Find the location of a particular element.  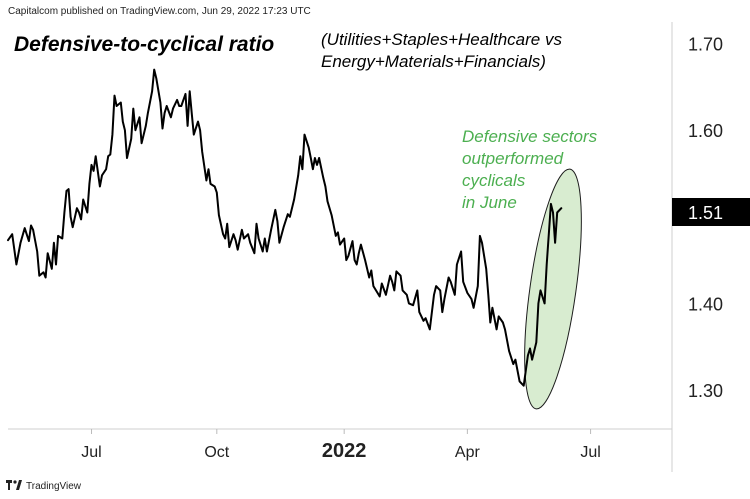

chart-subtitle-line1: (Utilities+Staples+Healthcare vs is located at coordinates (441, 39).